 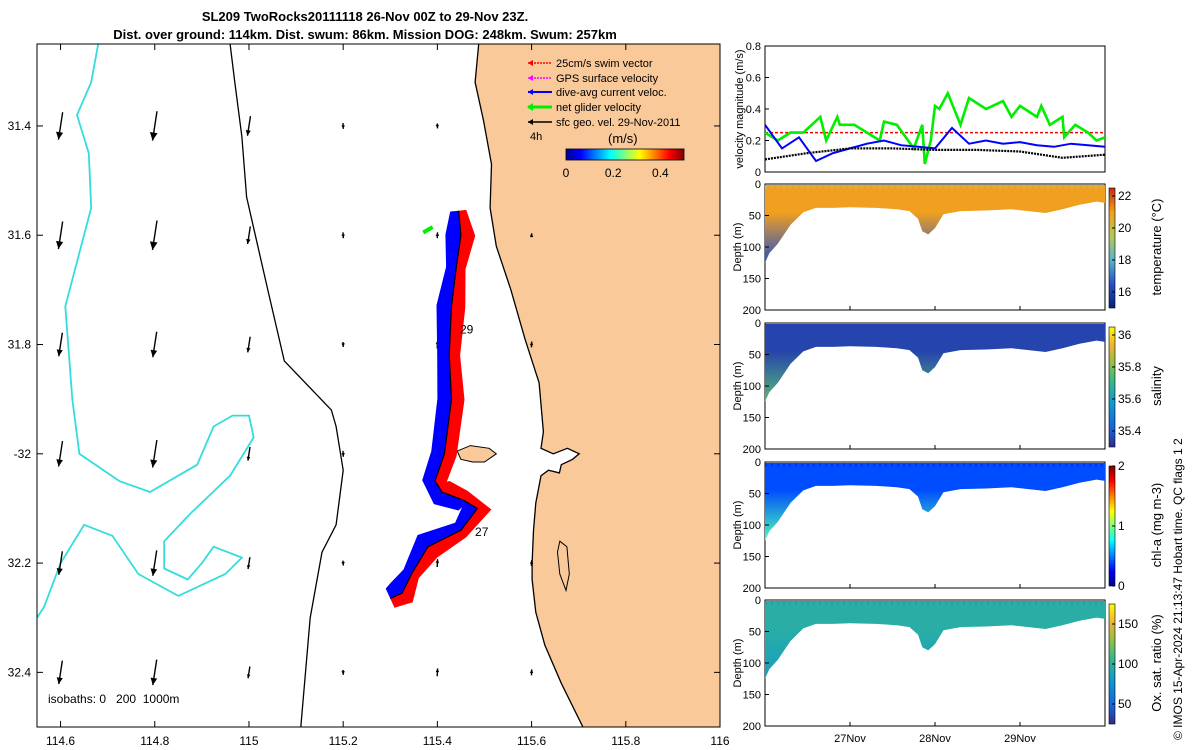 What do you see at coordinates (23, 454) in the screenshot?
I see `map-ytick-label: -32` at bounding box center [23, 454].